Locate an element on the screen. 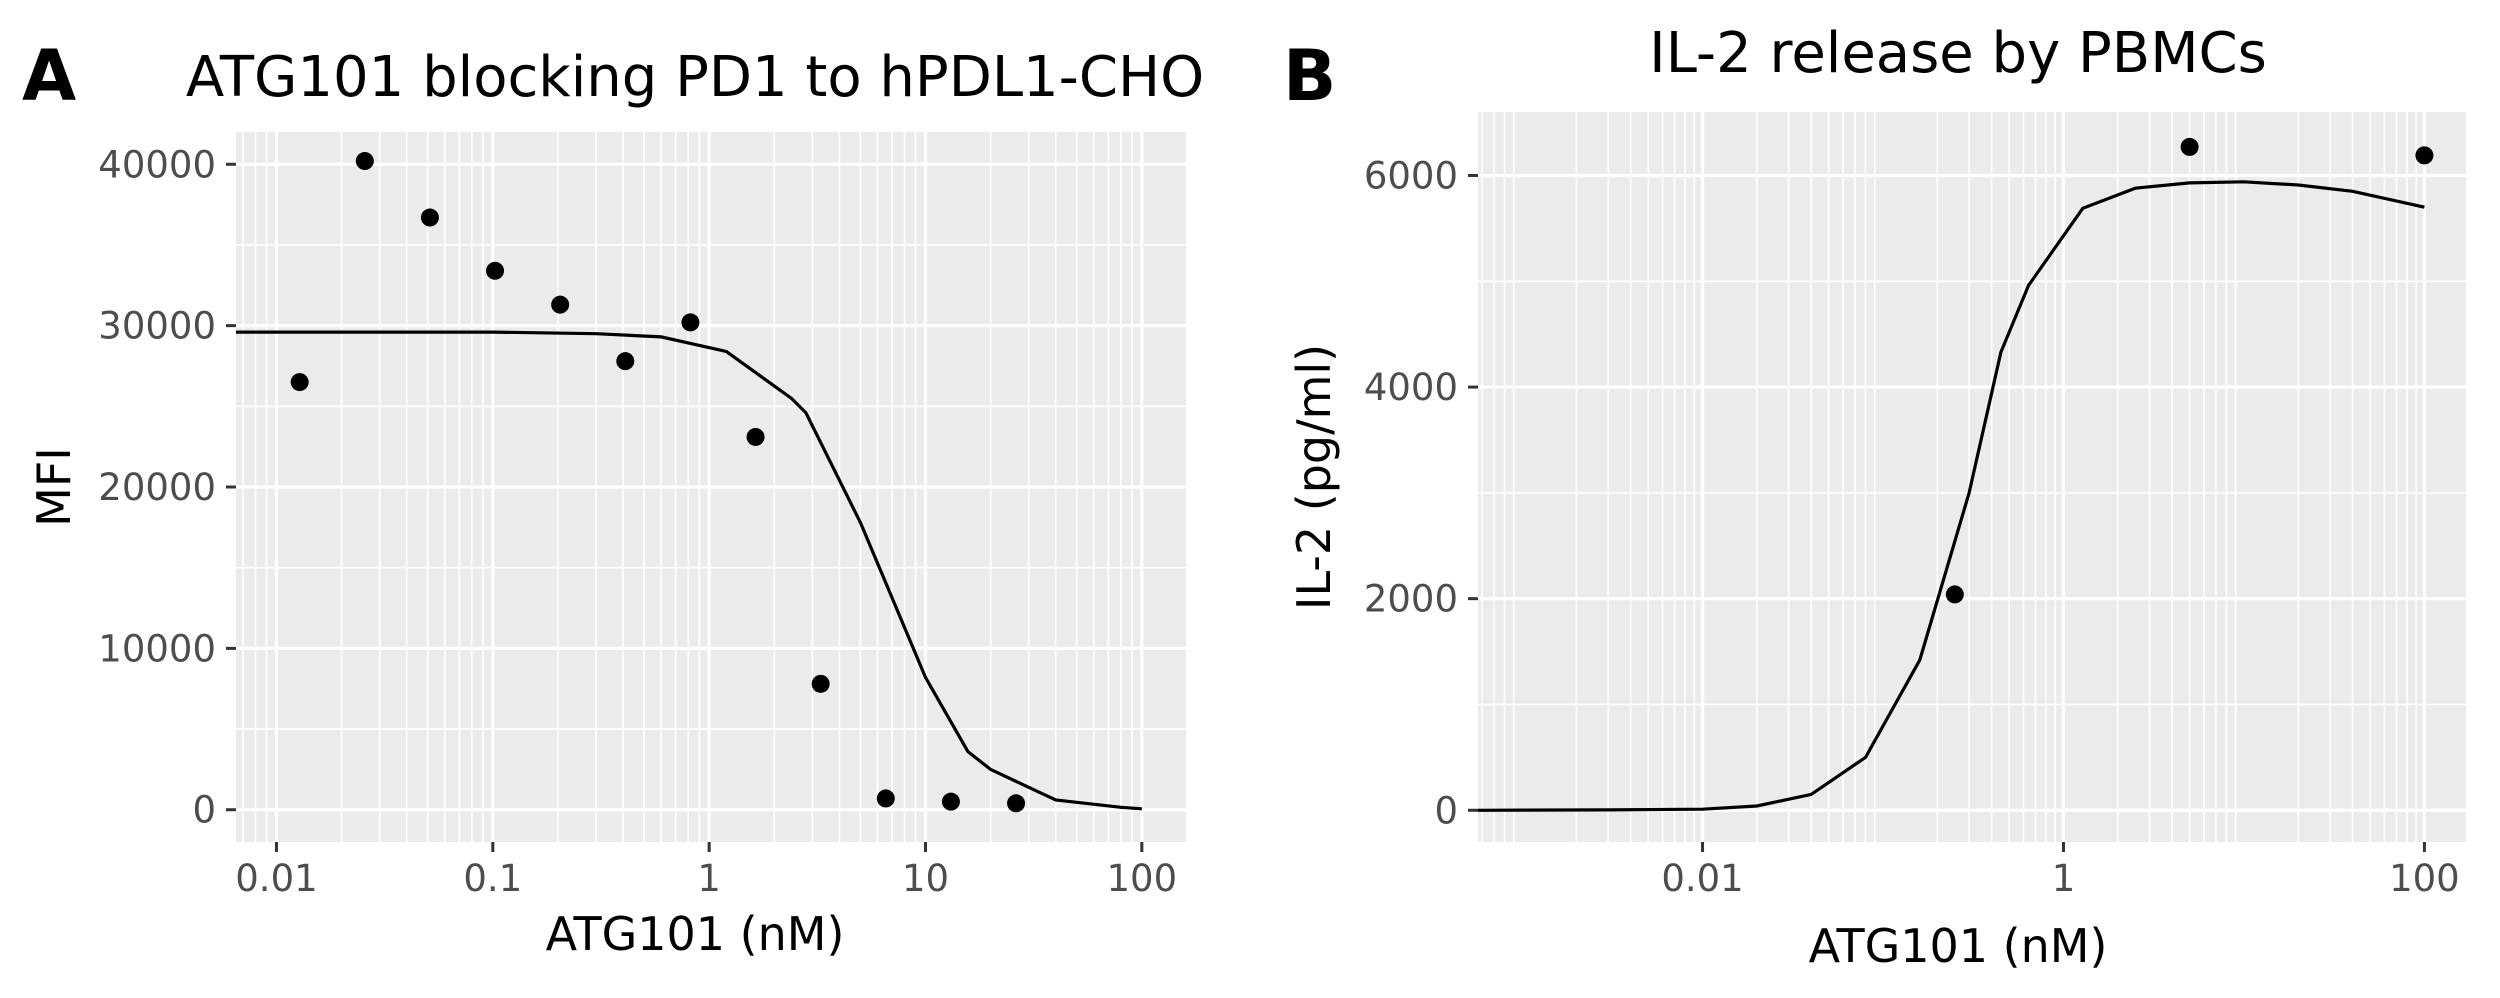 This screenshot has height=998, width=2500. y-tick-label: 20000 is located at coordinates (157, 487).